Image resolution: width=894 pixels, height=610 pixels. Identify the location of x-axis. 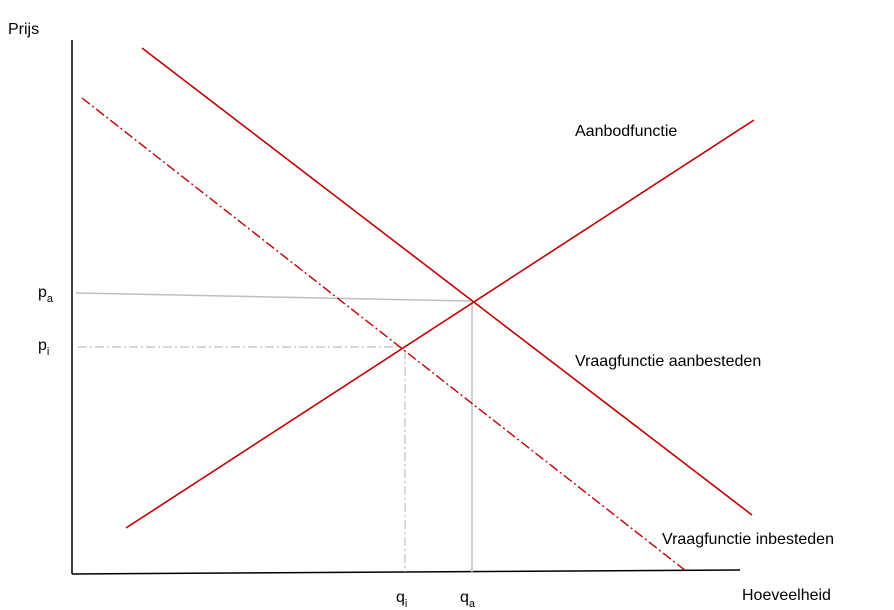
(406, 572).